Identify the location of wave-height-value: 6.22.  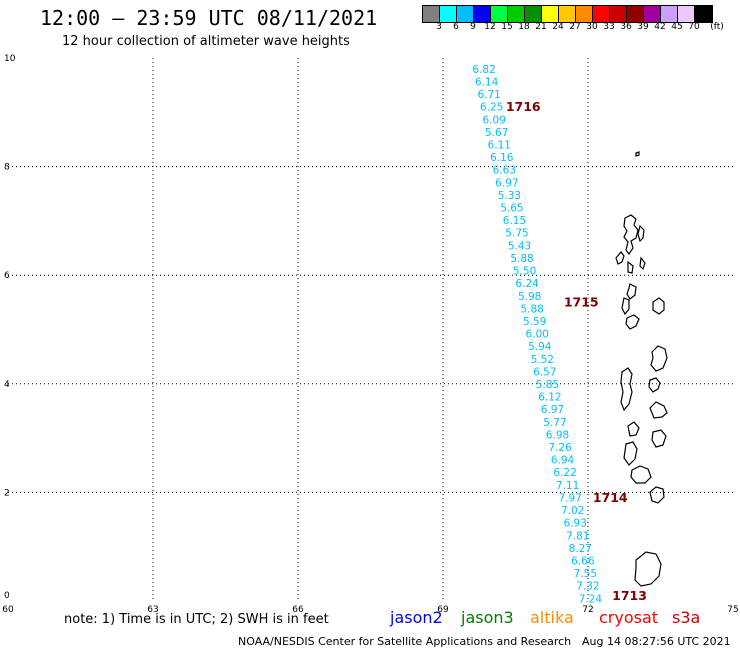
(564, 473).